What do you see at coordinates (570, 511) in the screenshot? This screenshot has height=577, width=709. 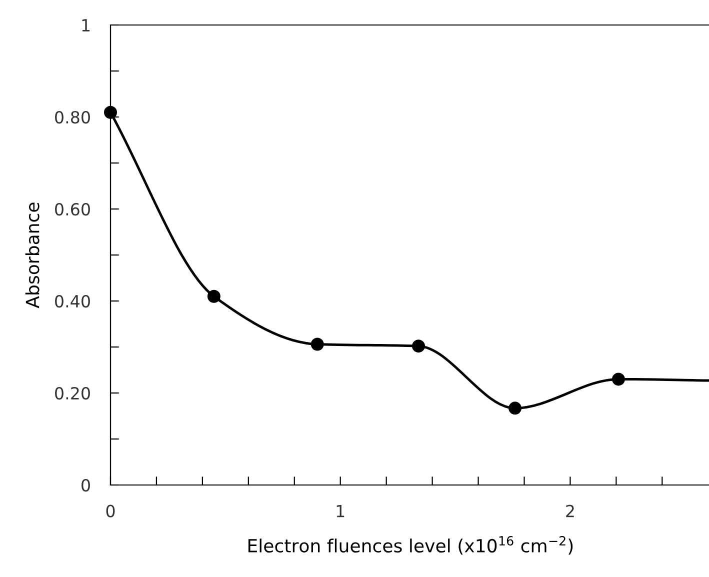 I see `x-tick-label: 2` at bounding box center [570, 511].